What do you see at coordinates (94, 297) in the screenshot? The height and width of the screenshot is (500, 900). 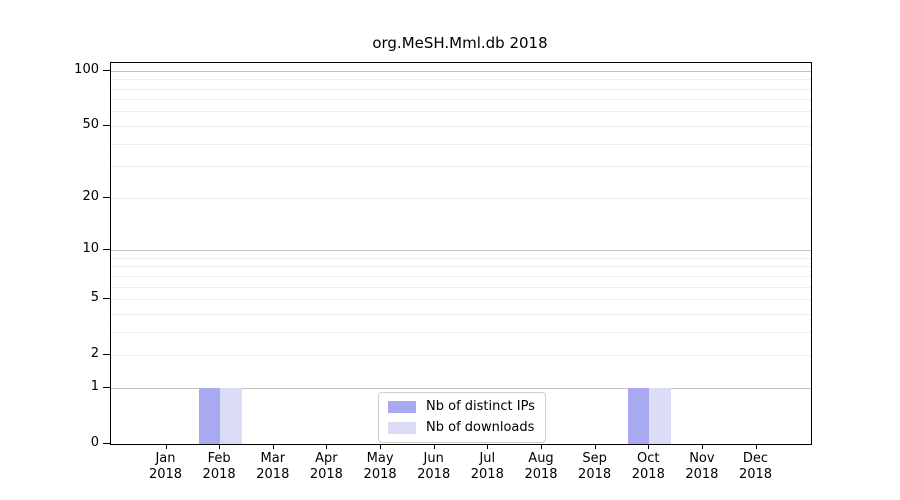 I see `y-tick-label-5: 5` at bounding box center [94, 297].